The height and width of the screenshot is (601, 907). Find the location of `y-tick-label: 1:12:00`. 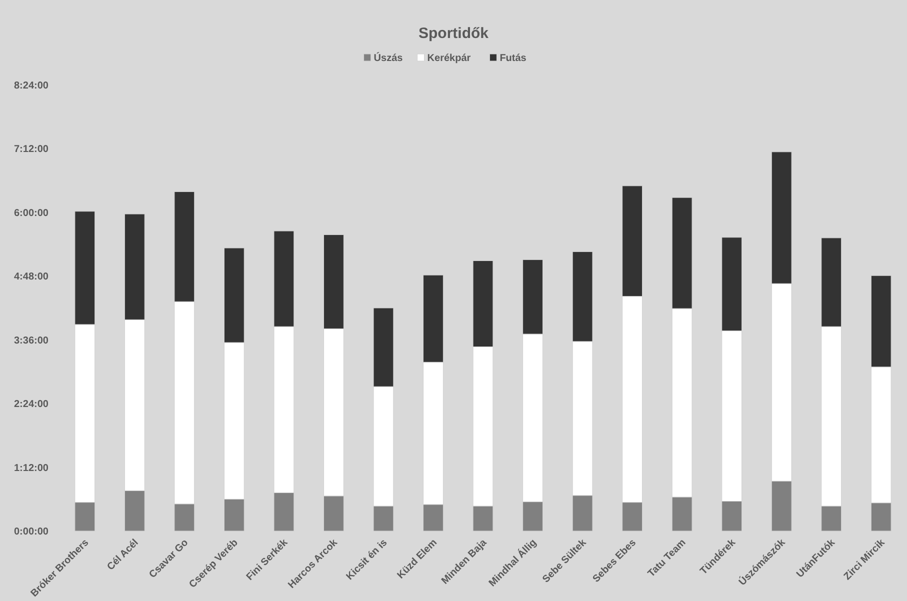

y-tick-label: 1:12:00 is located at coordinates (31, 468).